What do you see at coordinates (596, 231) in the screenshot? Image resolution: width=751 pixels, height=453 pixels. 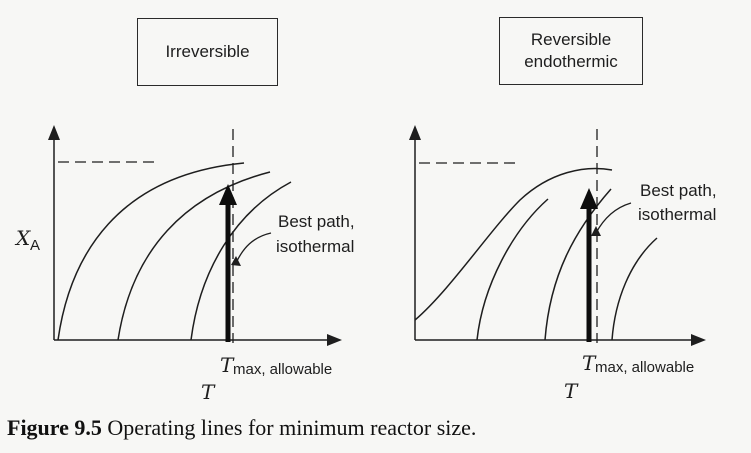 I see `right-annotation-pointer-head` at bounding box center [596, 231].